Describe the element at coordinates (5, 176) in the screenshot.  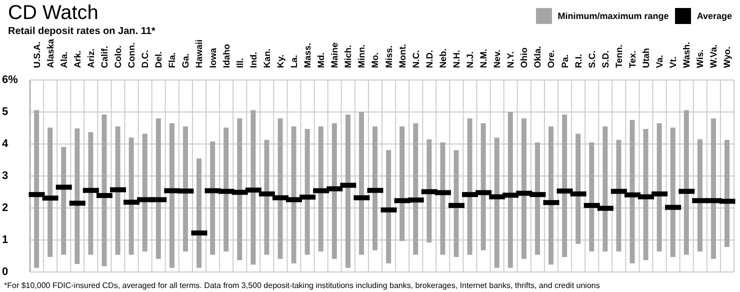
I see `y-tick-label: 3` at that location.